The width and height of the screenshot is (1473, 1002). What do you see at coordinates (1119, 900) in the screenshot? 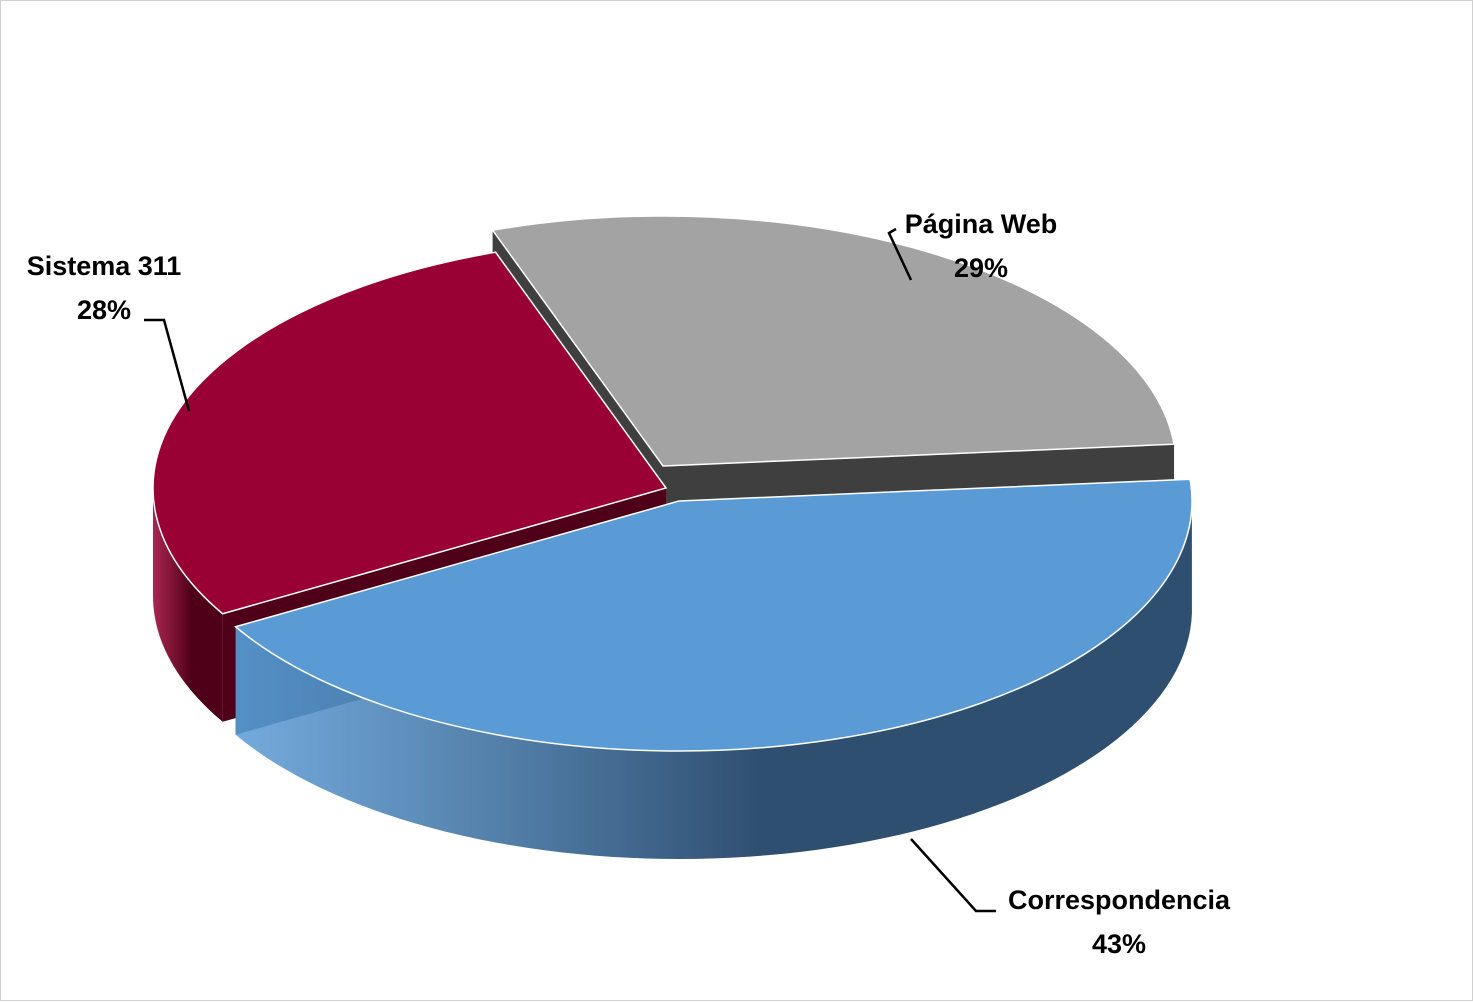
I see `slice-label-name: Correspondencia` at bounding box center [1119, 900].